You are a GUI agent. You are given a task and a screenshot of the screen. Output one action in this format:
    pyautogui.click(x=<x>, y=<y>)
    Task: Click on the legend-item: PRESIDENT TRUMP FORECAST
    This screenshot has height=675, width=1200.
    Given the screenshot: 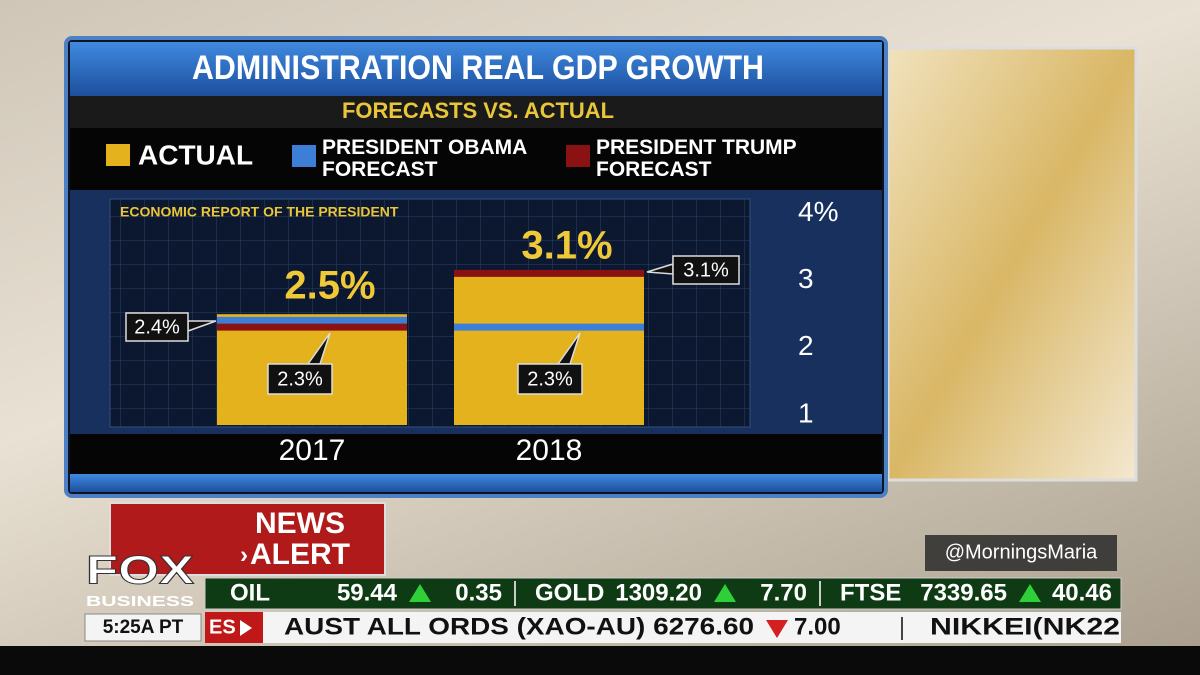 What is the action you would take?
    pyautogui.click(x=688, y=159)
    